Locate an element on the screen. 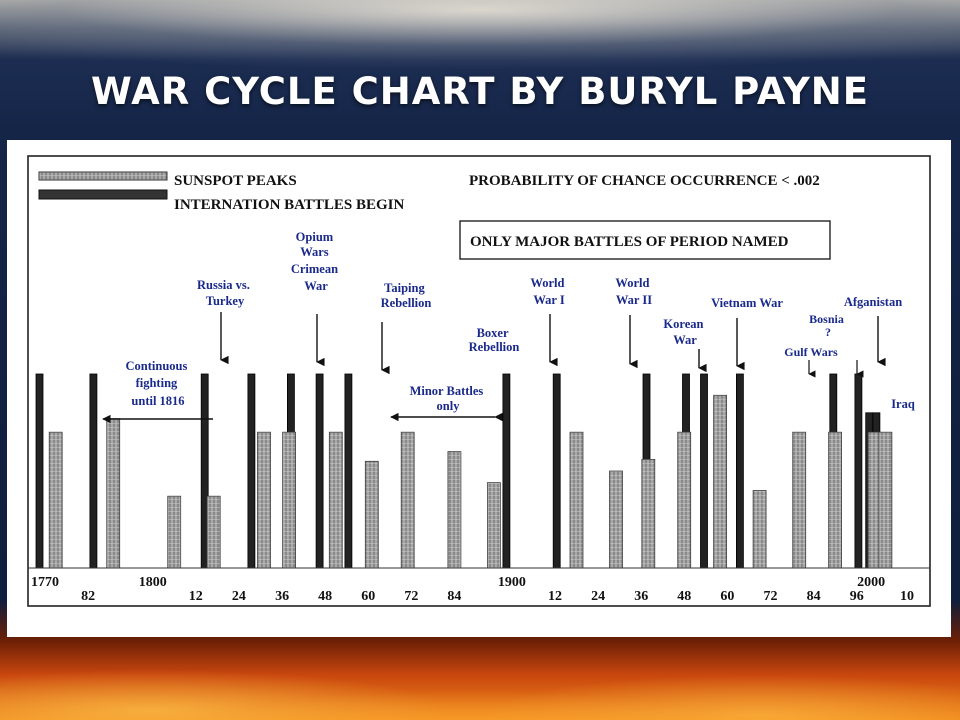 The height and width of the screenshot is (720, 960). annotation-ww2: World War II is located at coordinates (633, 291).